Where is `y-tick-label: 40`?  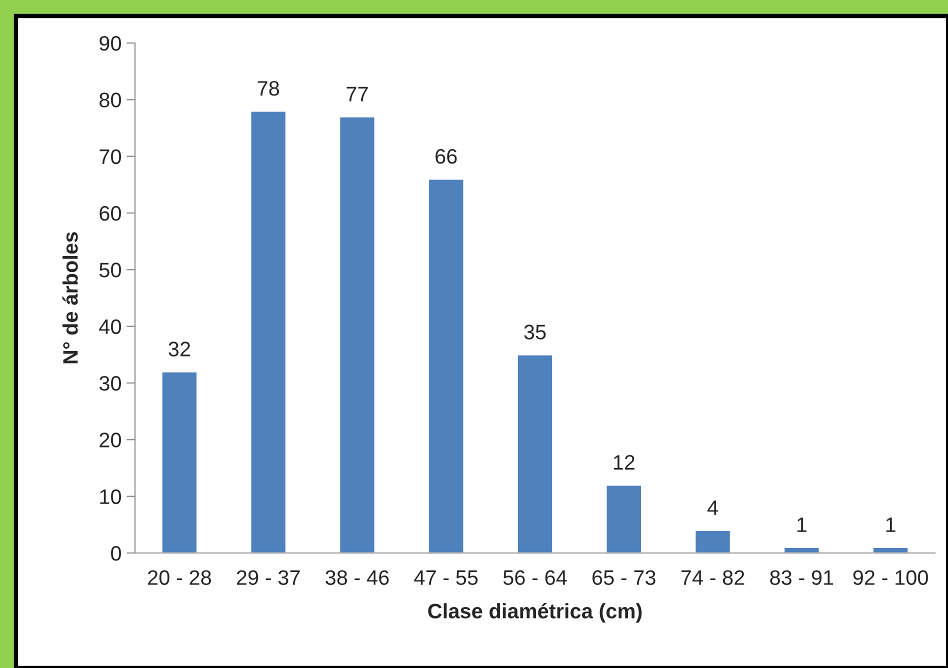 y-tick-label: 40 is located at coordinates (110, 326).